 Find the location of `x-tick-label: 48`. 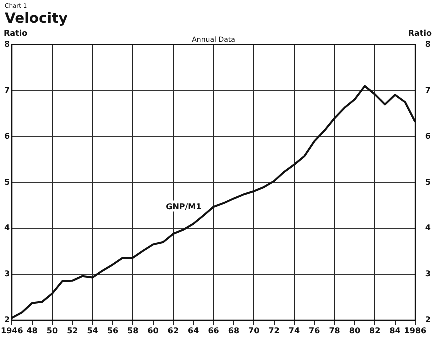

x-tick-label: 48 is located at coordinates (32, 331).